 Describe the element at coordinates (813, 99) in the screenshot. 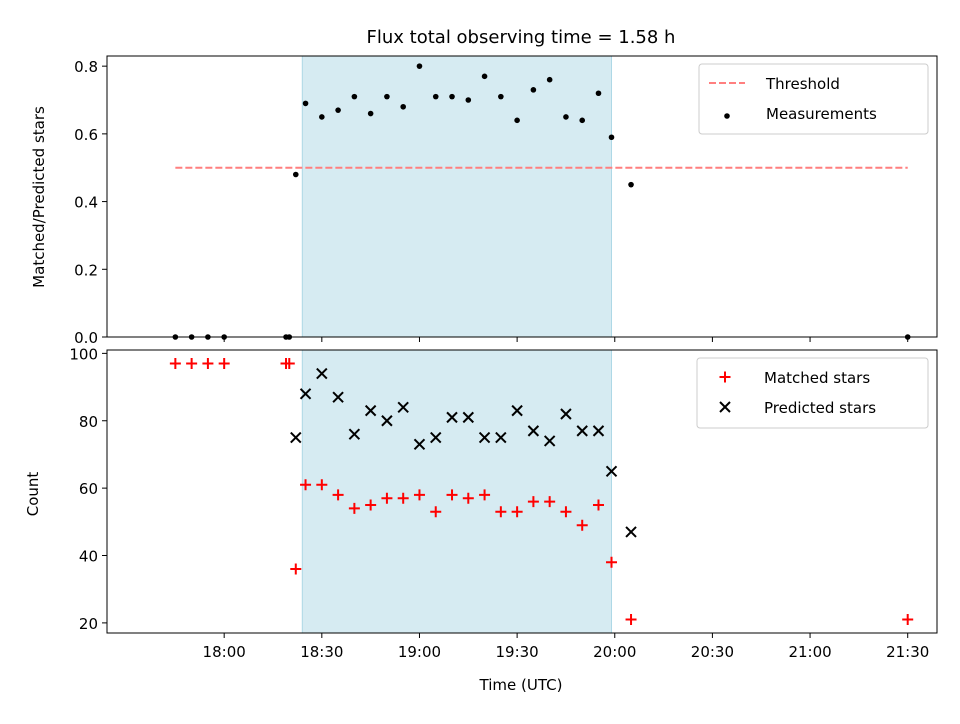

I see `top-legend-box` at that location.